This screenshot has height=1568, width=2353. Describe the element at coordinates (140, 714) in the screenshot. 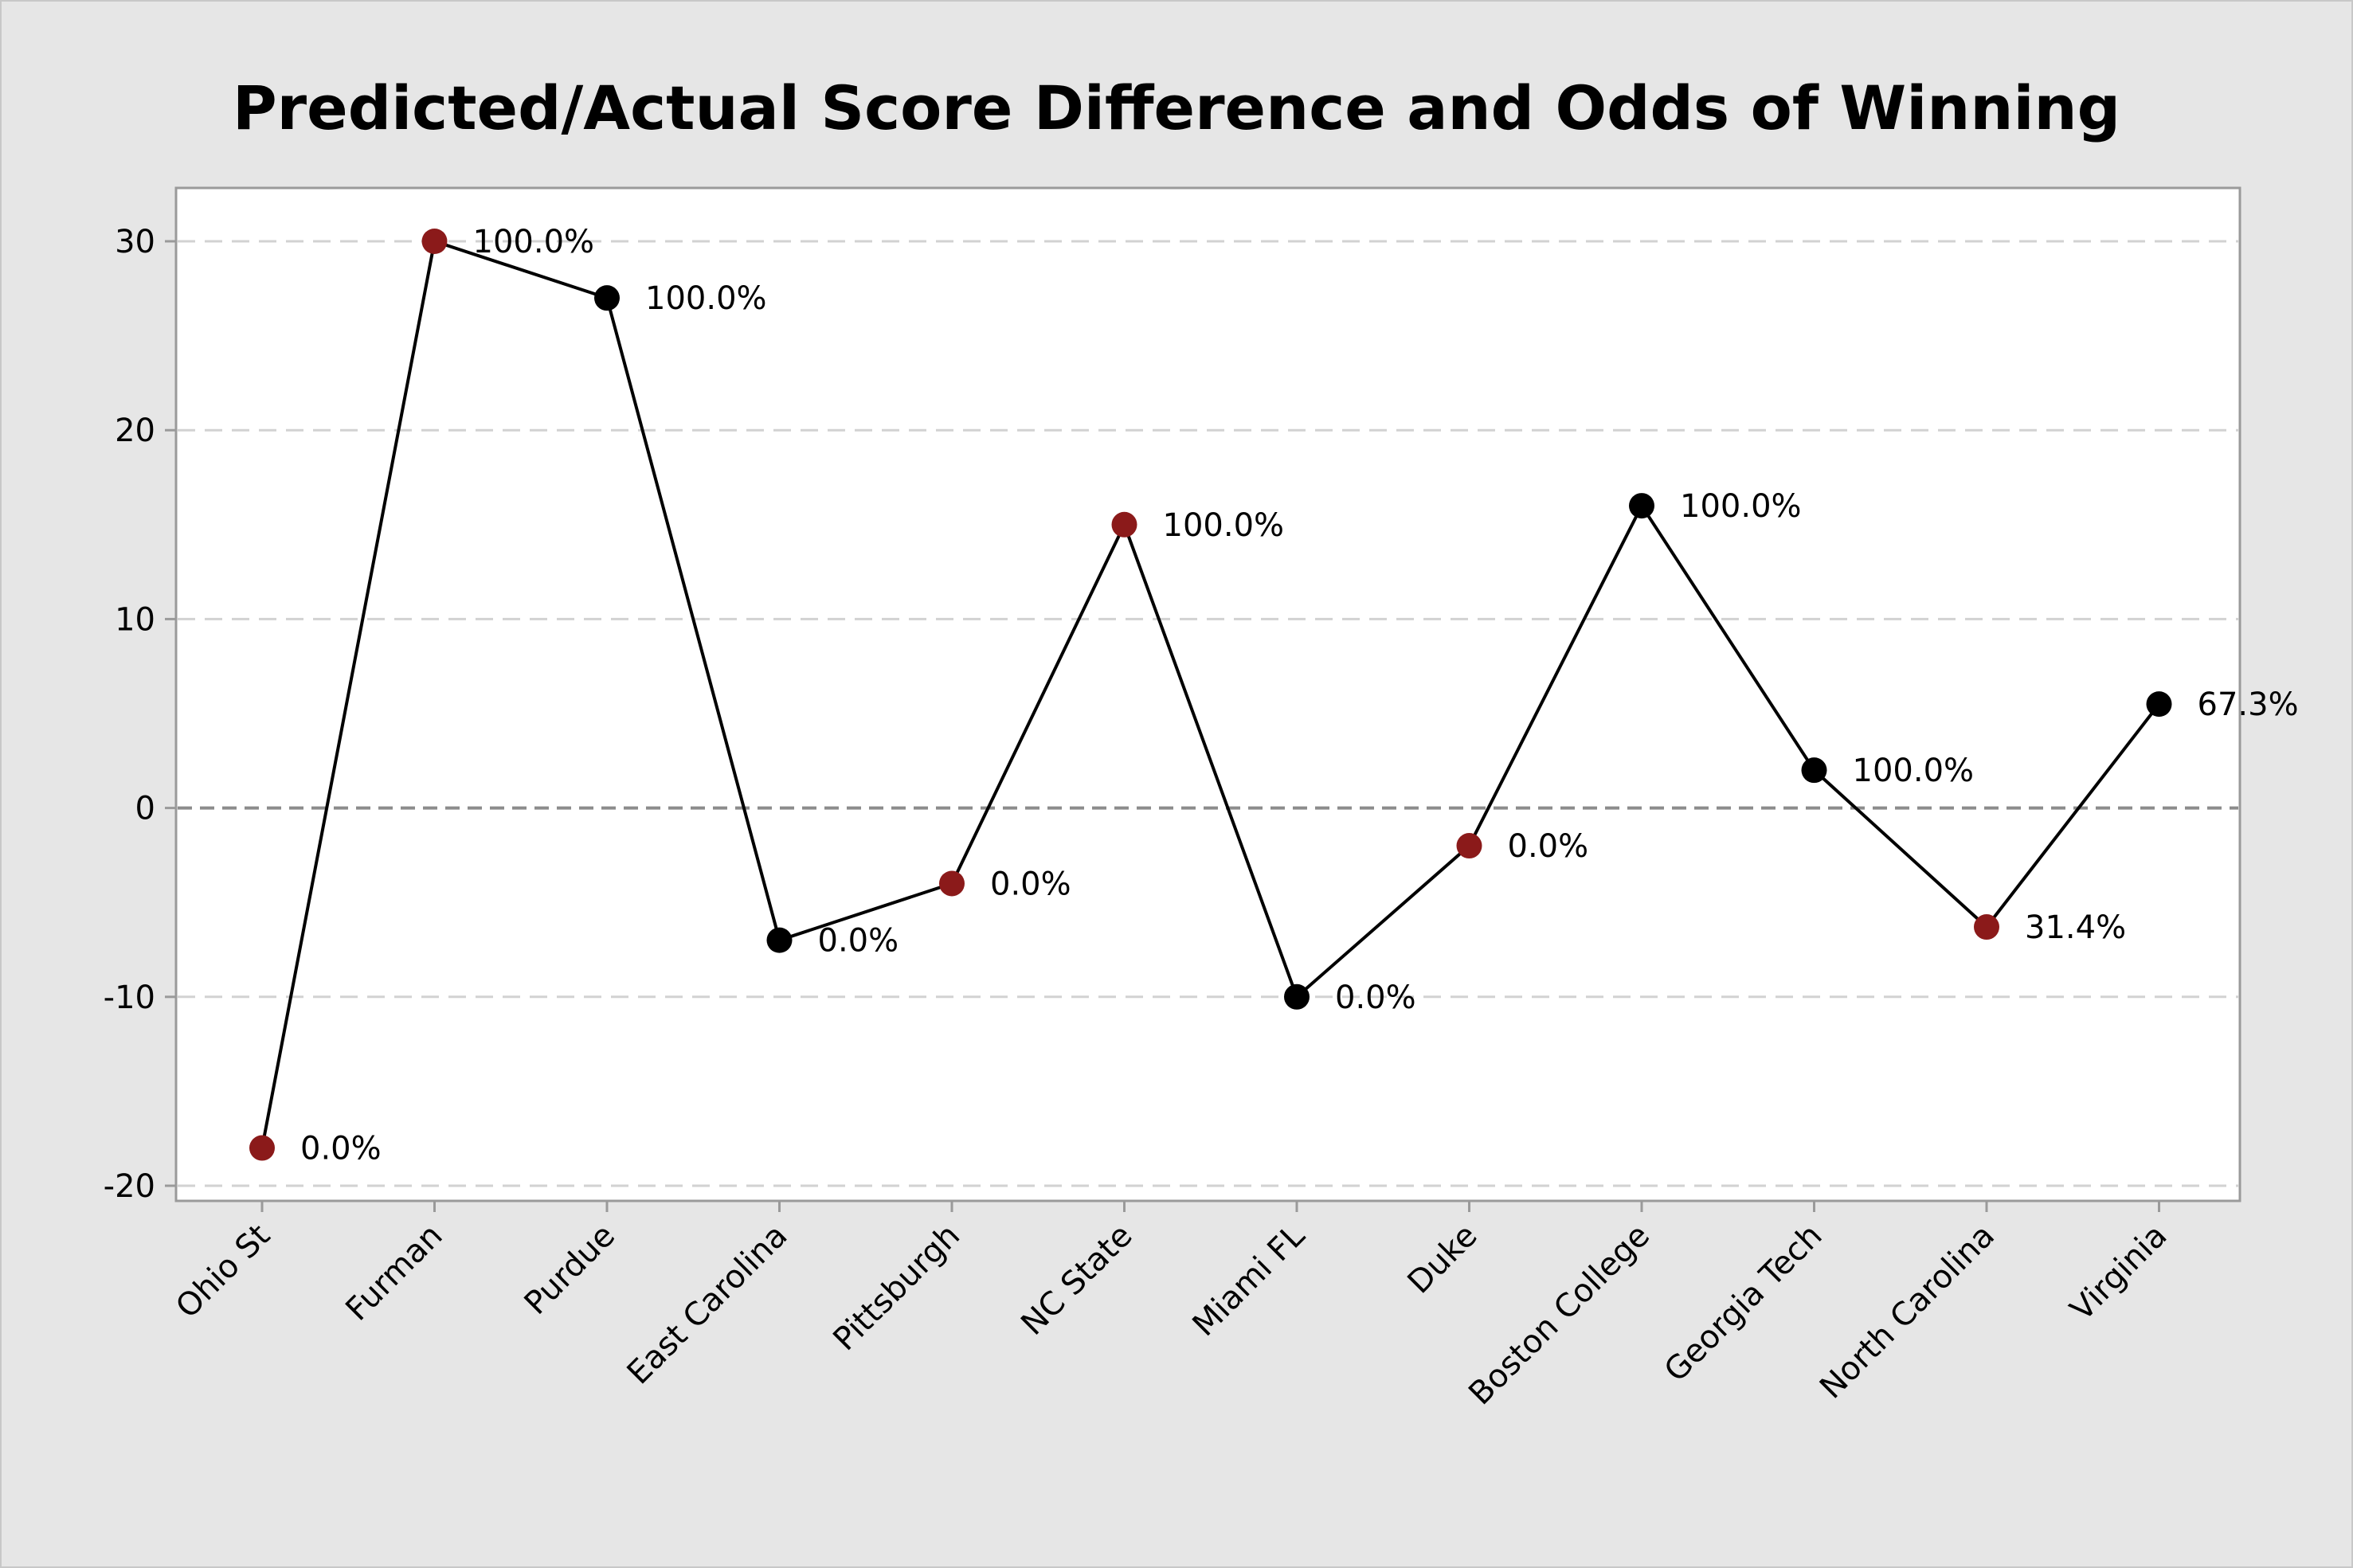

I see `y-axis: 30 20 10 0 -10 -20` at that location.